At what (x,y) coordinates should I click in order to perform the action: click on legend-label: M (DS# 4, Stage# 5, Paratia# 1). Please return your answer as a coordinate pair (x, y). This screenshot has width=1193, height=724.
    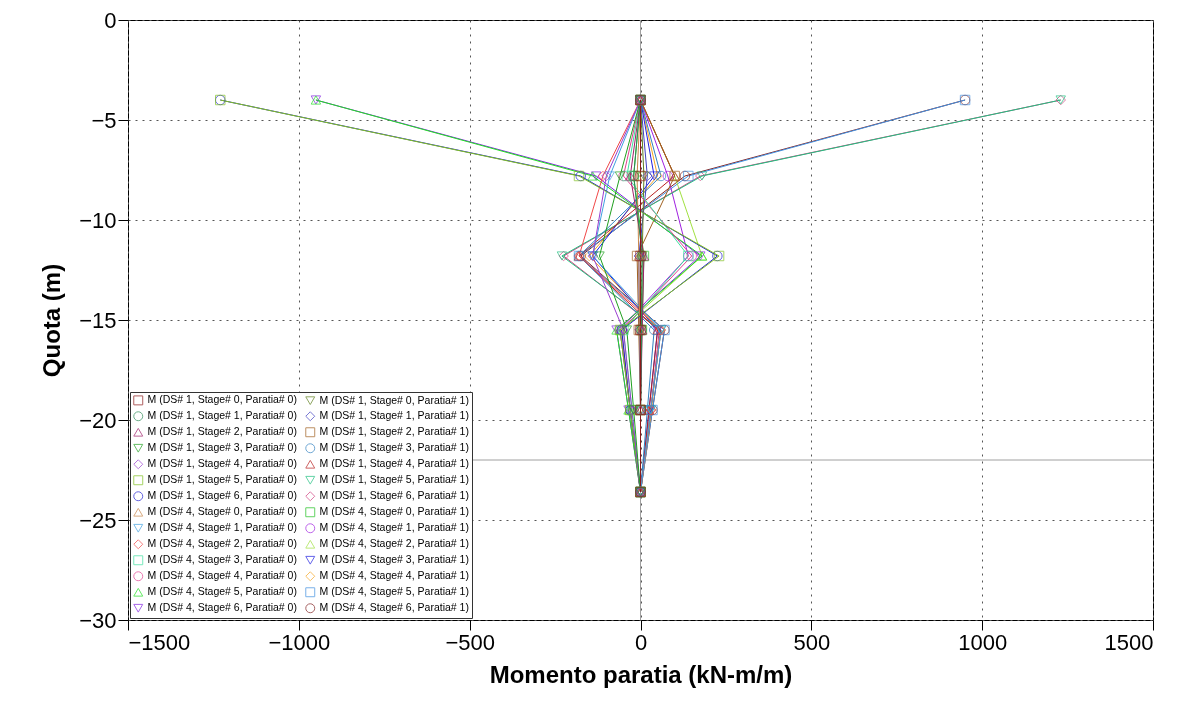
    Looking at the image, I should click on (394, 591).